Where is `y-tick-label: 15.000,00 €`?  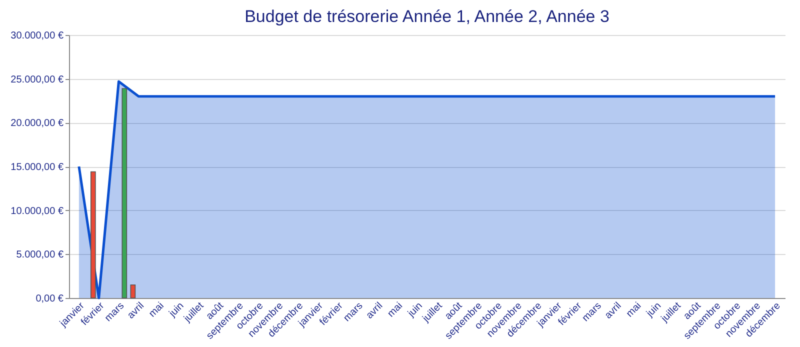 y-tick-label: 15.000,00 € is located at coordinates (37, 167).